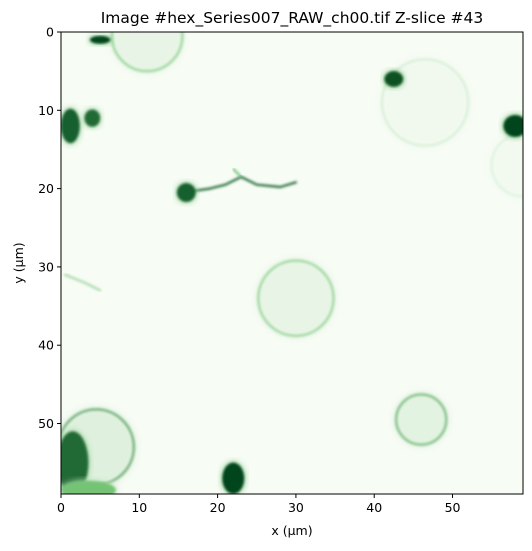 This screenshot has width=532, height=551. I want to click on x-axis-ticks: 0 10 20 30 40 50, so click(259, 504).